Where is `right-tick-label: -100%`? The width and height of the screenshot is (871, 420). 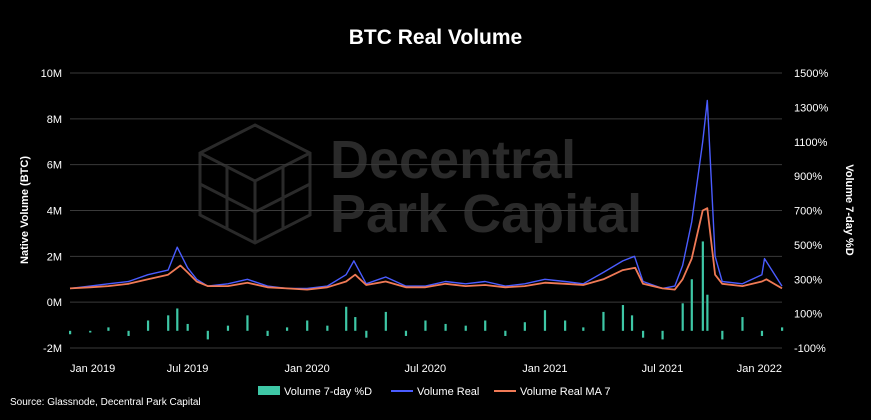
right-tick-label: -100% is located at coordinates (810, 349).